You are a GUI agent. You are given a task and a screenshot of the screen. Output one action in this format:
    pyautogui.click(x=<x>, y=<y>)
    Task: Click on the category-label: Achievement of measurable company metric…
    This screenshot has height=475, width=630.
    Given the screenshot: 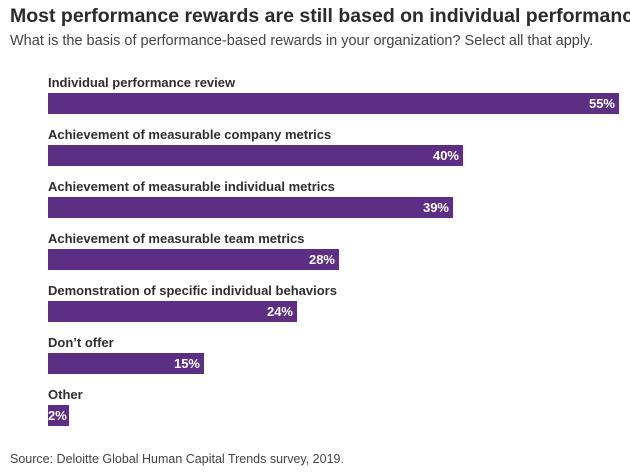 What is the action you would take?
    pyautogui.click(x=190, y=134)
    